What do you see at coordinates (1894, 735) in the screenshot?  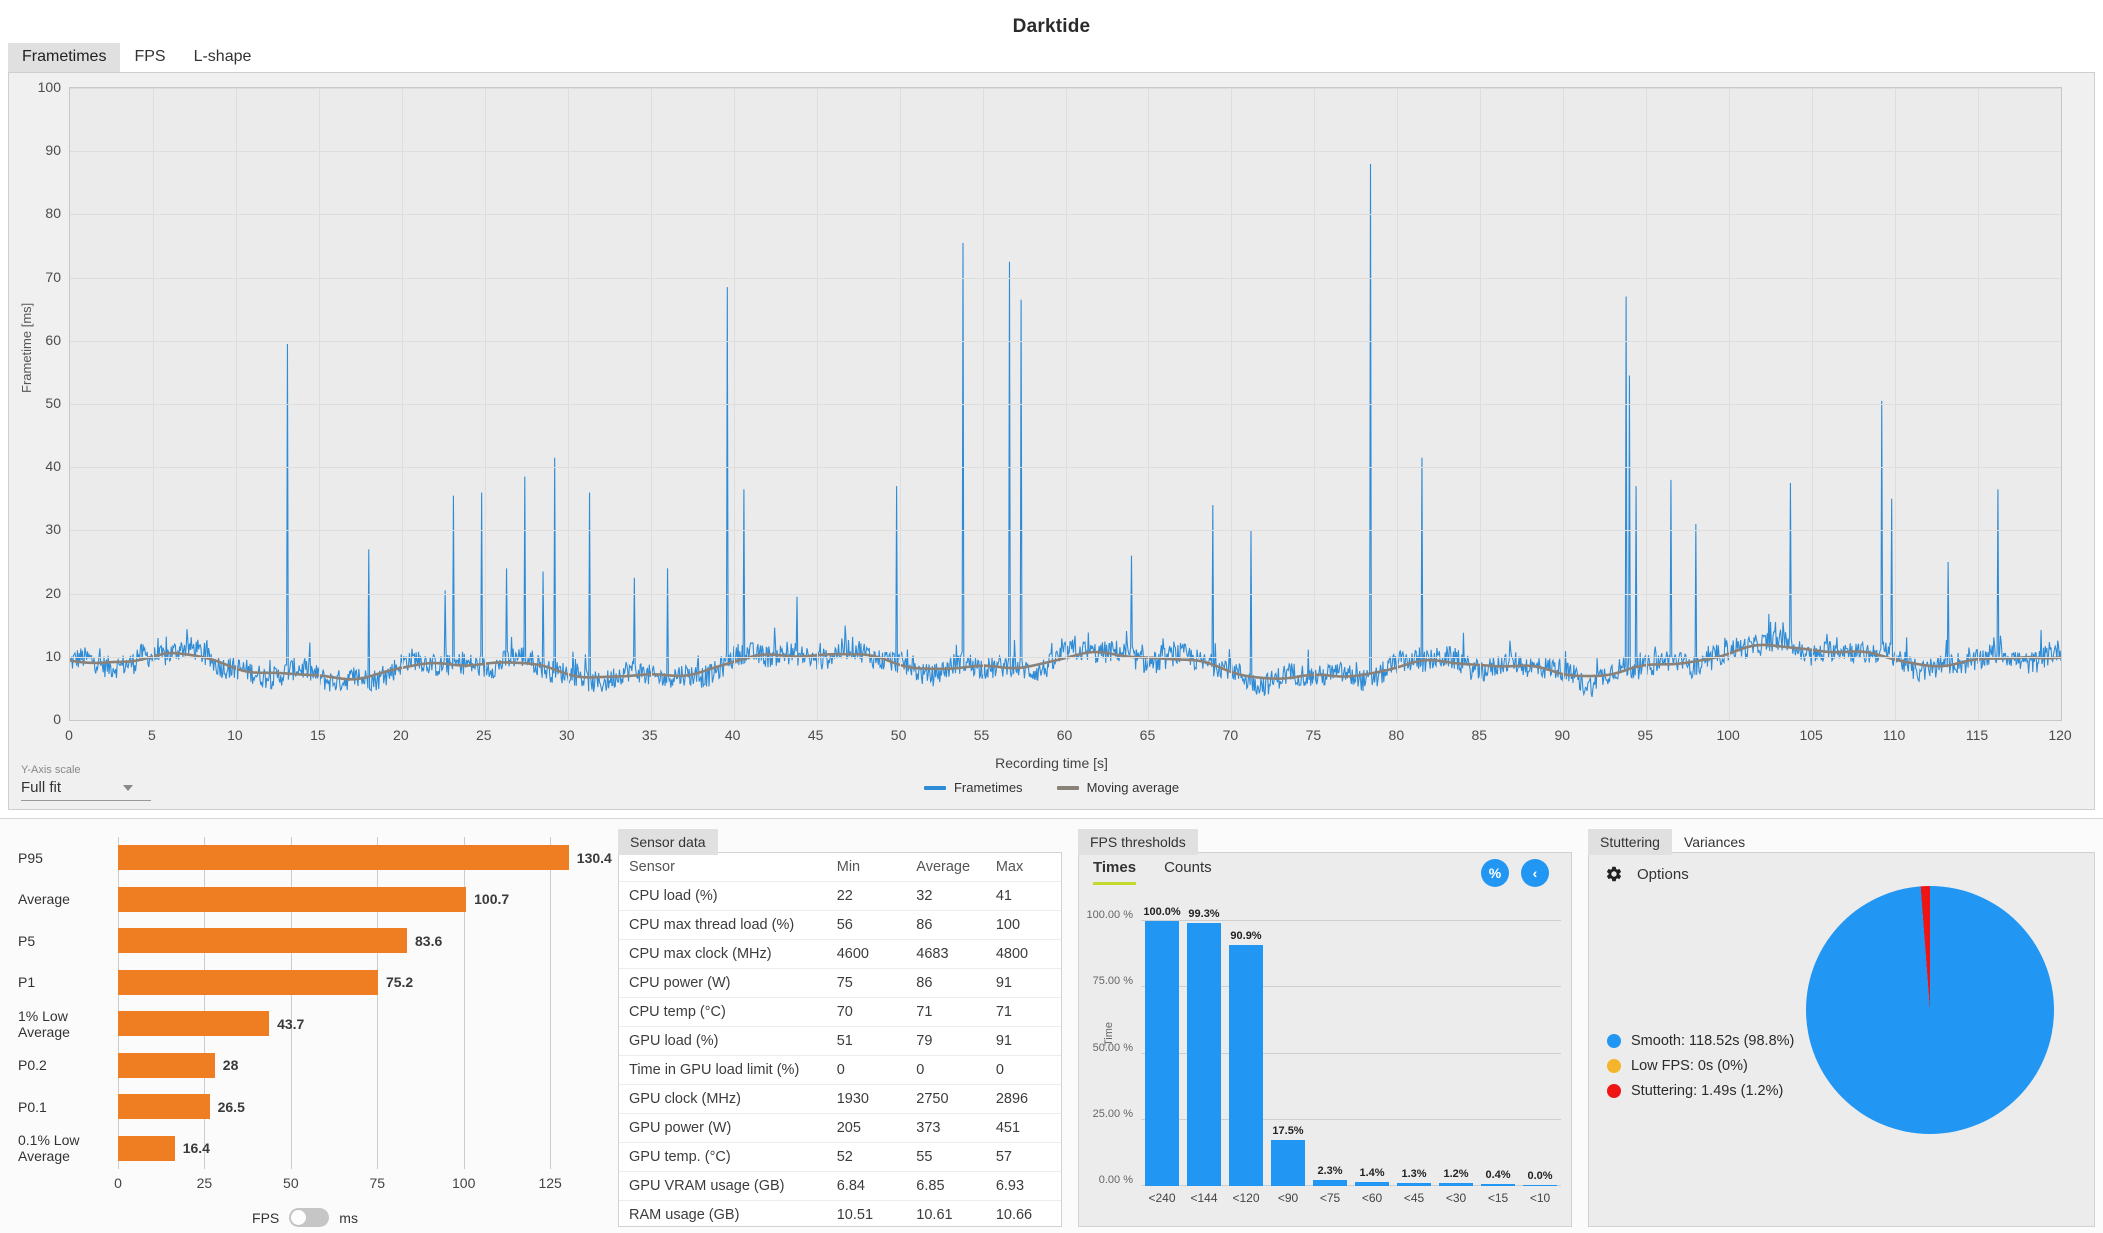 I see `x-tick: 110` at bounding box center [1894, 735].